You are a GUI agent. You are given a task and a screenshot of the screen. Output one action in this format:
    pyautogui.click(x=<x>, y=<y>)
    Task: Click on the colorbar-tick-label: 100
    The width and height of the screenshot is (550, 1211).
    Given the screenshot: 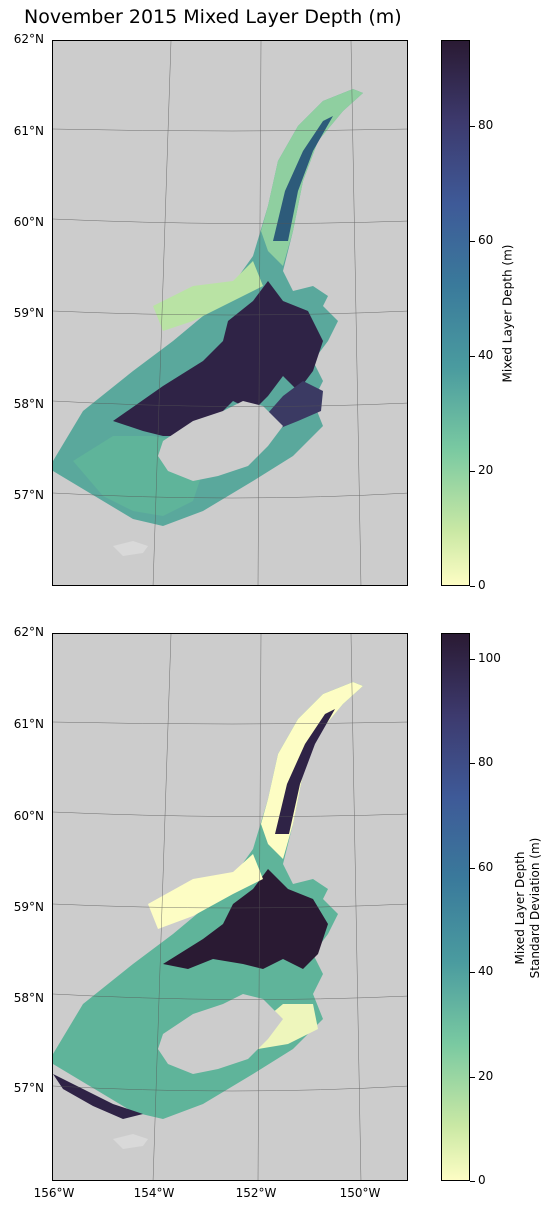 What is the action you would take?
    pyautogui.click(x=489, y=658)
    